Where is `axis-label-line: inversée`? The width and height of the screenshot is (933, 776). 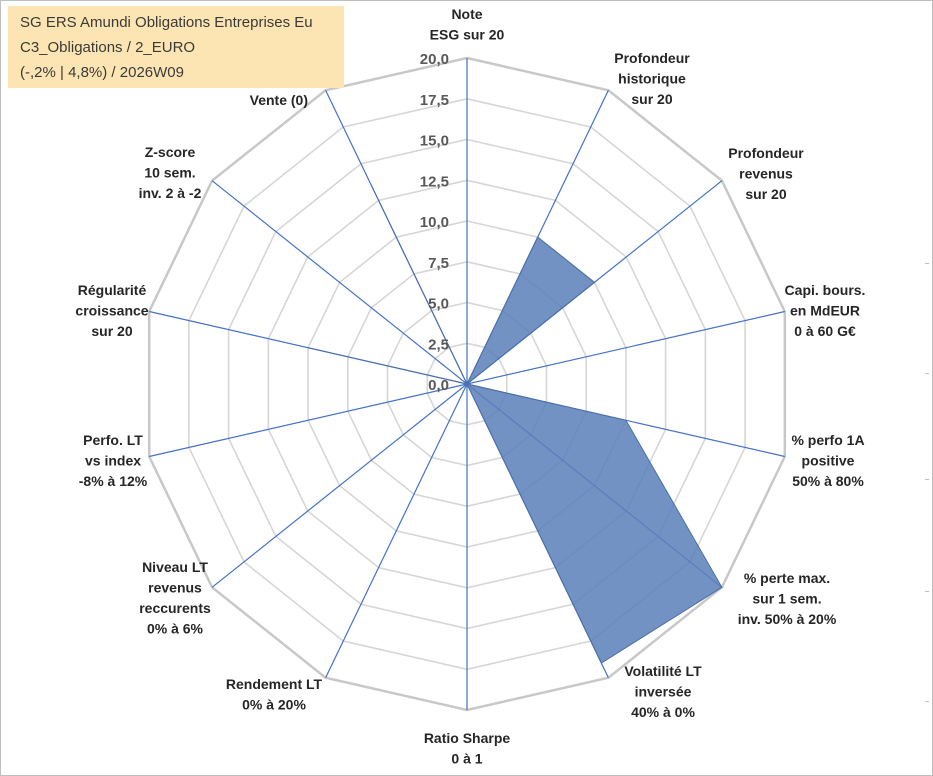 axis-label-line: inversée is located at coordinates (663, 692).